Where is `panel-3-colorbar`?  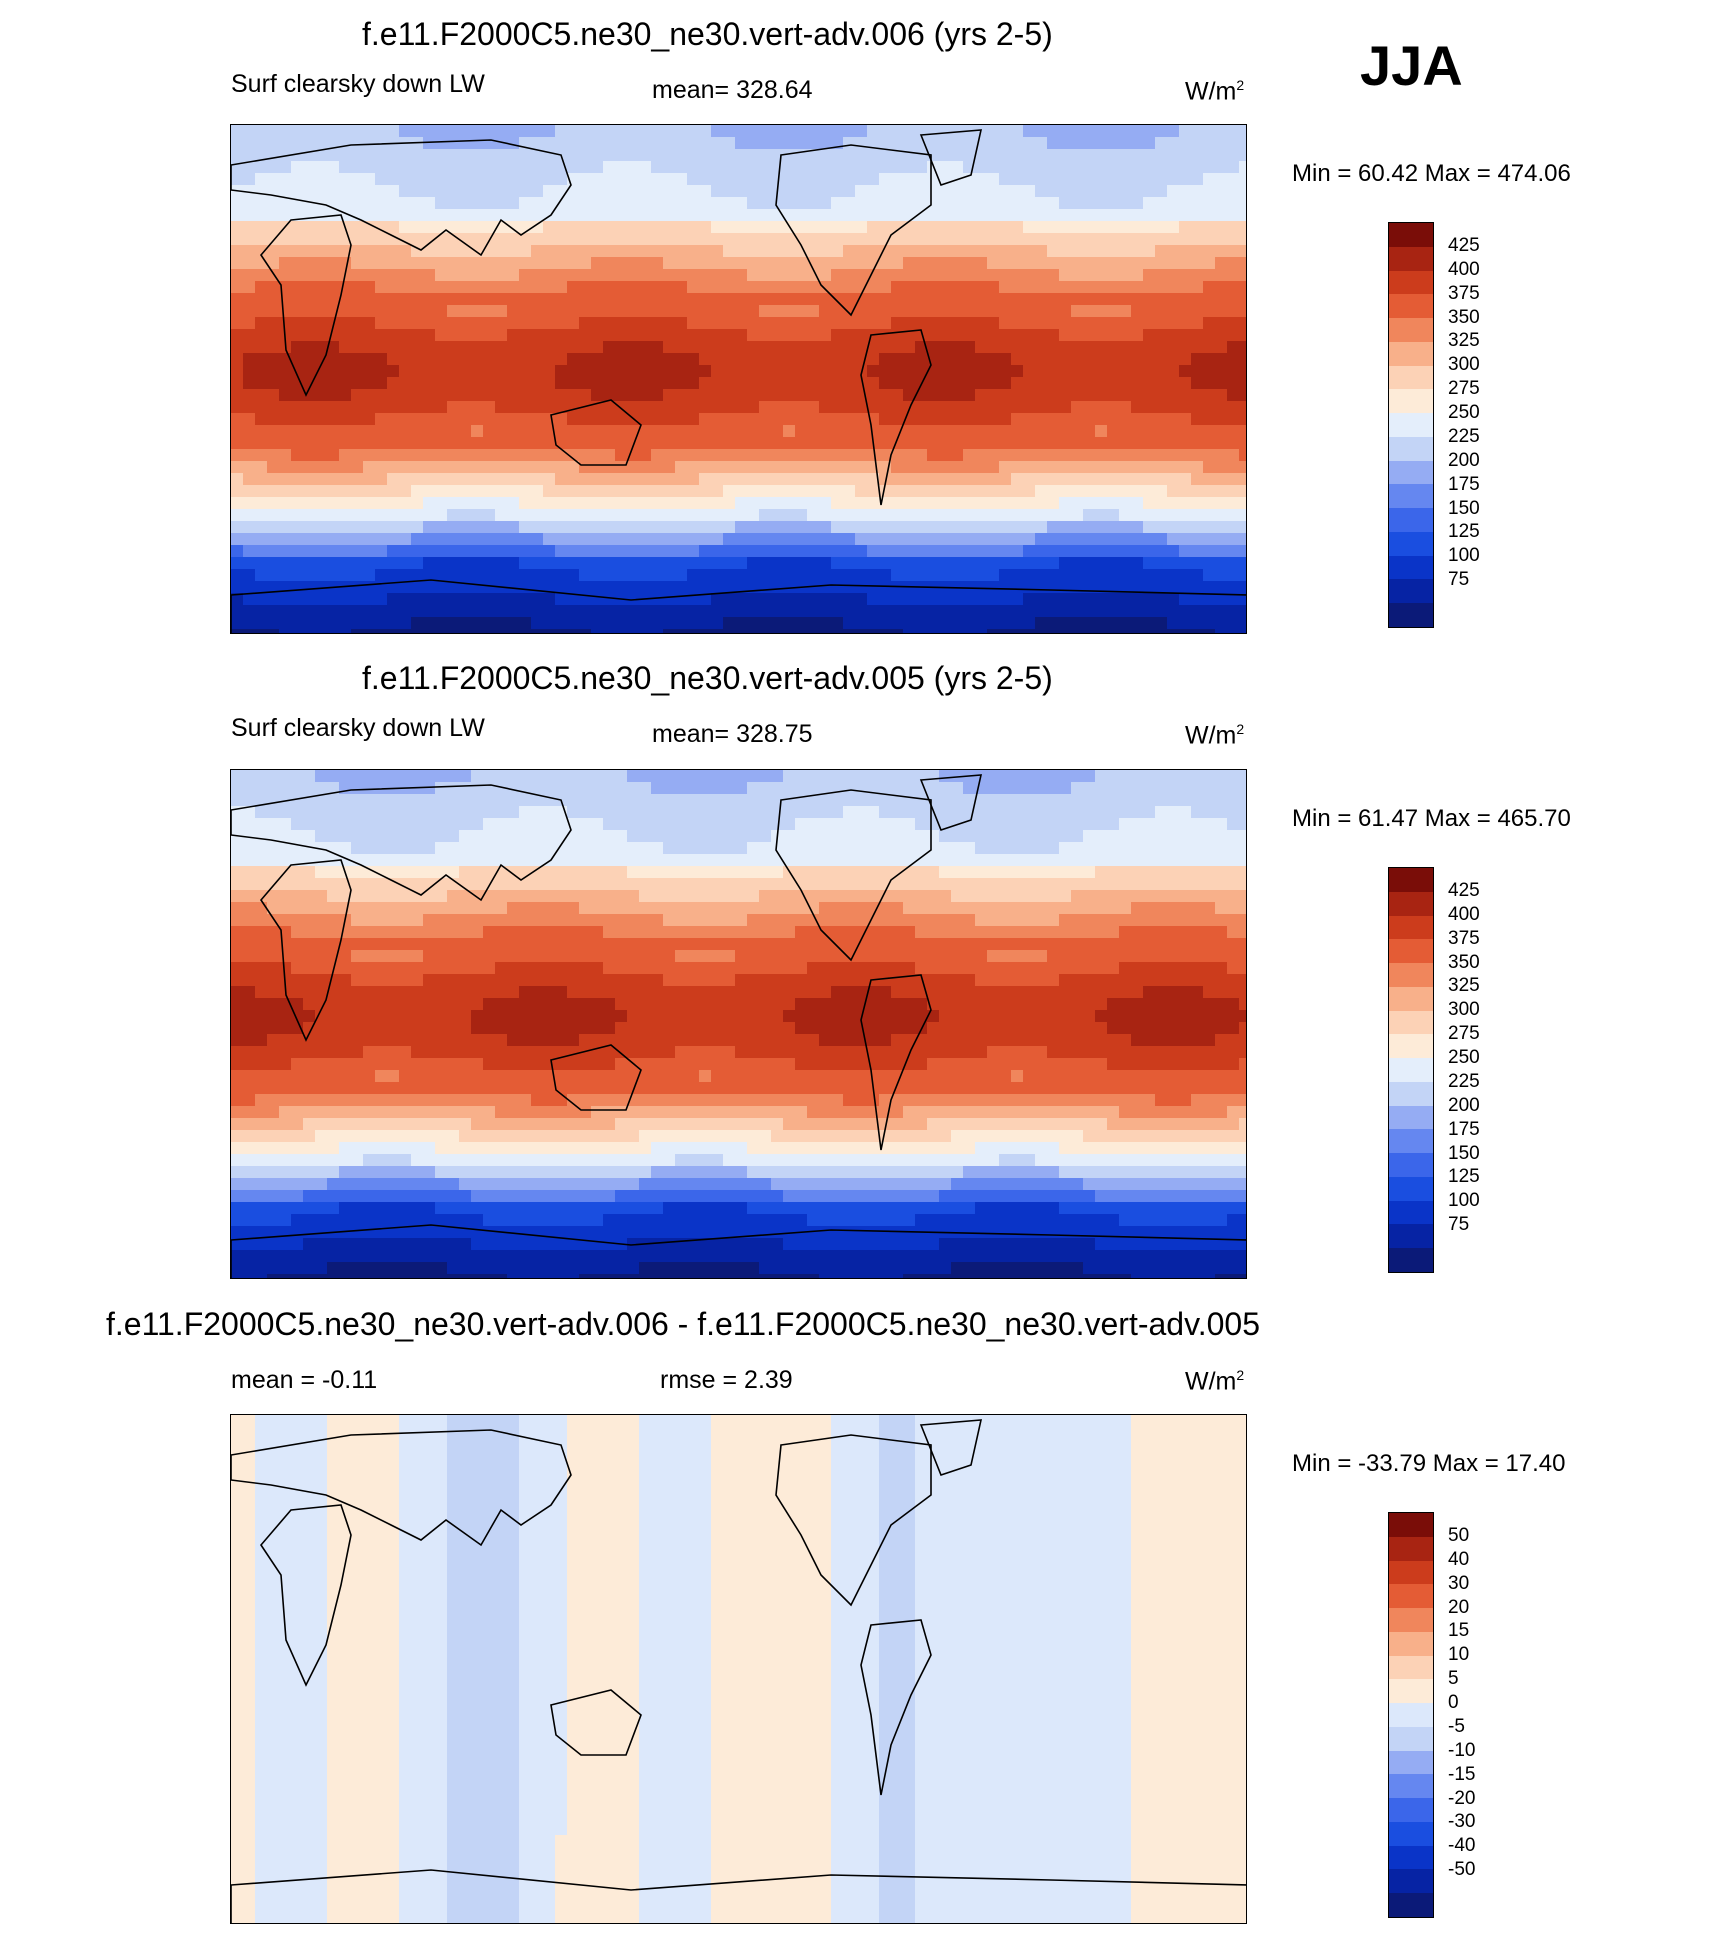 panel-3-colorbar is located at coordinates (1411, 1715).